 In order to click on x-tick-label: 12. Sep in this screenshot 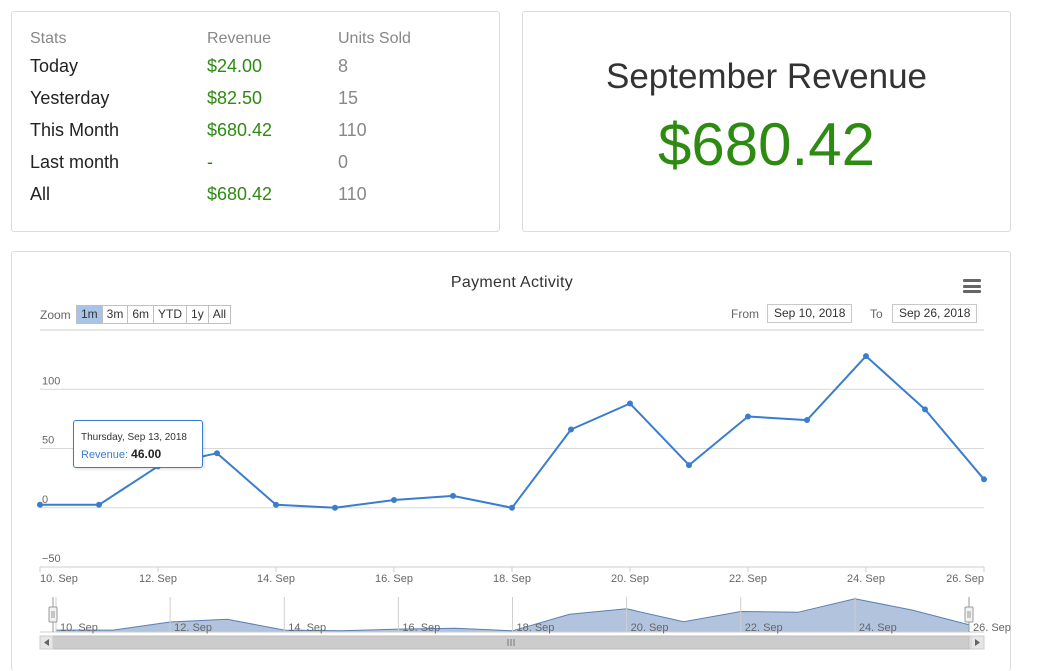, I will do `click(158, 579)`.